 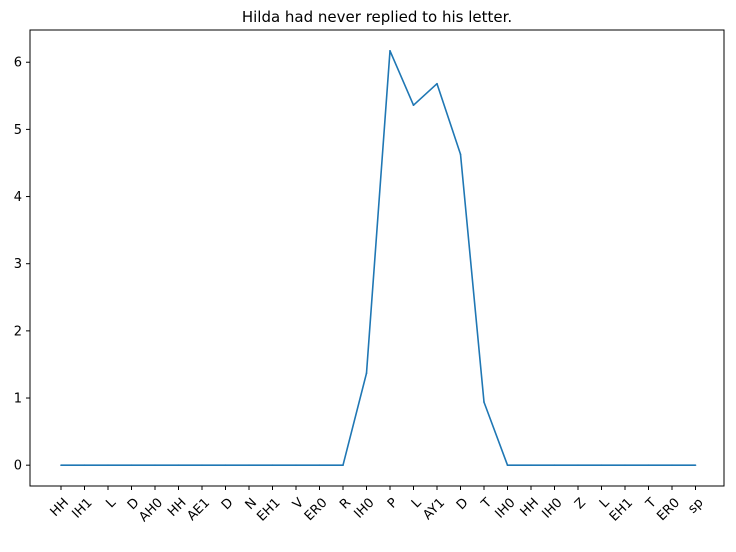 What do you see at coordinates (434, 509) in the screenshot?
I see `x-tick-label: AY1` at bounding box center [434, 509].